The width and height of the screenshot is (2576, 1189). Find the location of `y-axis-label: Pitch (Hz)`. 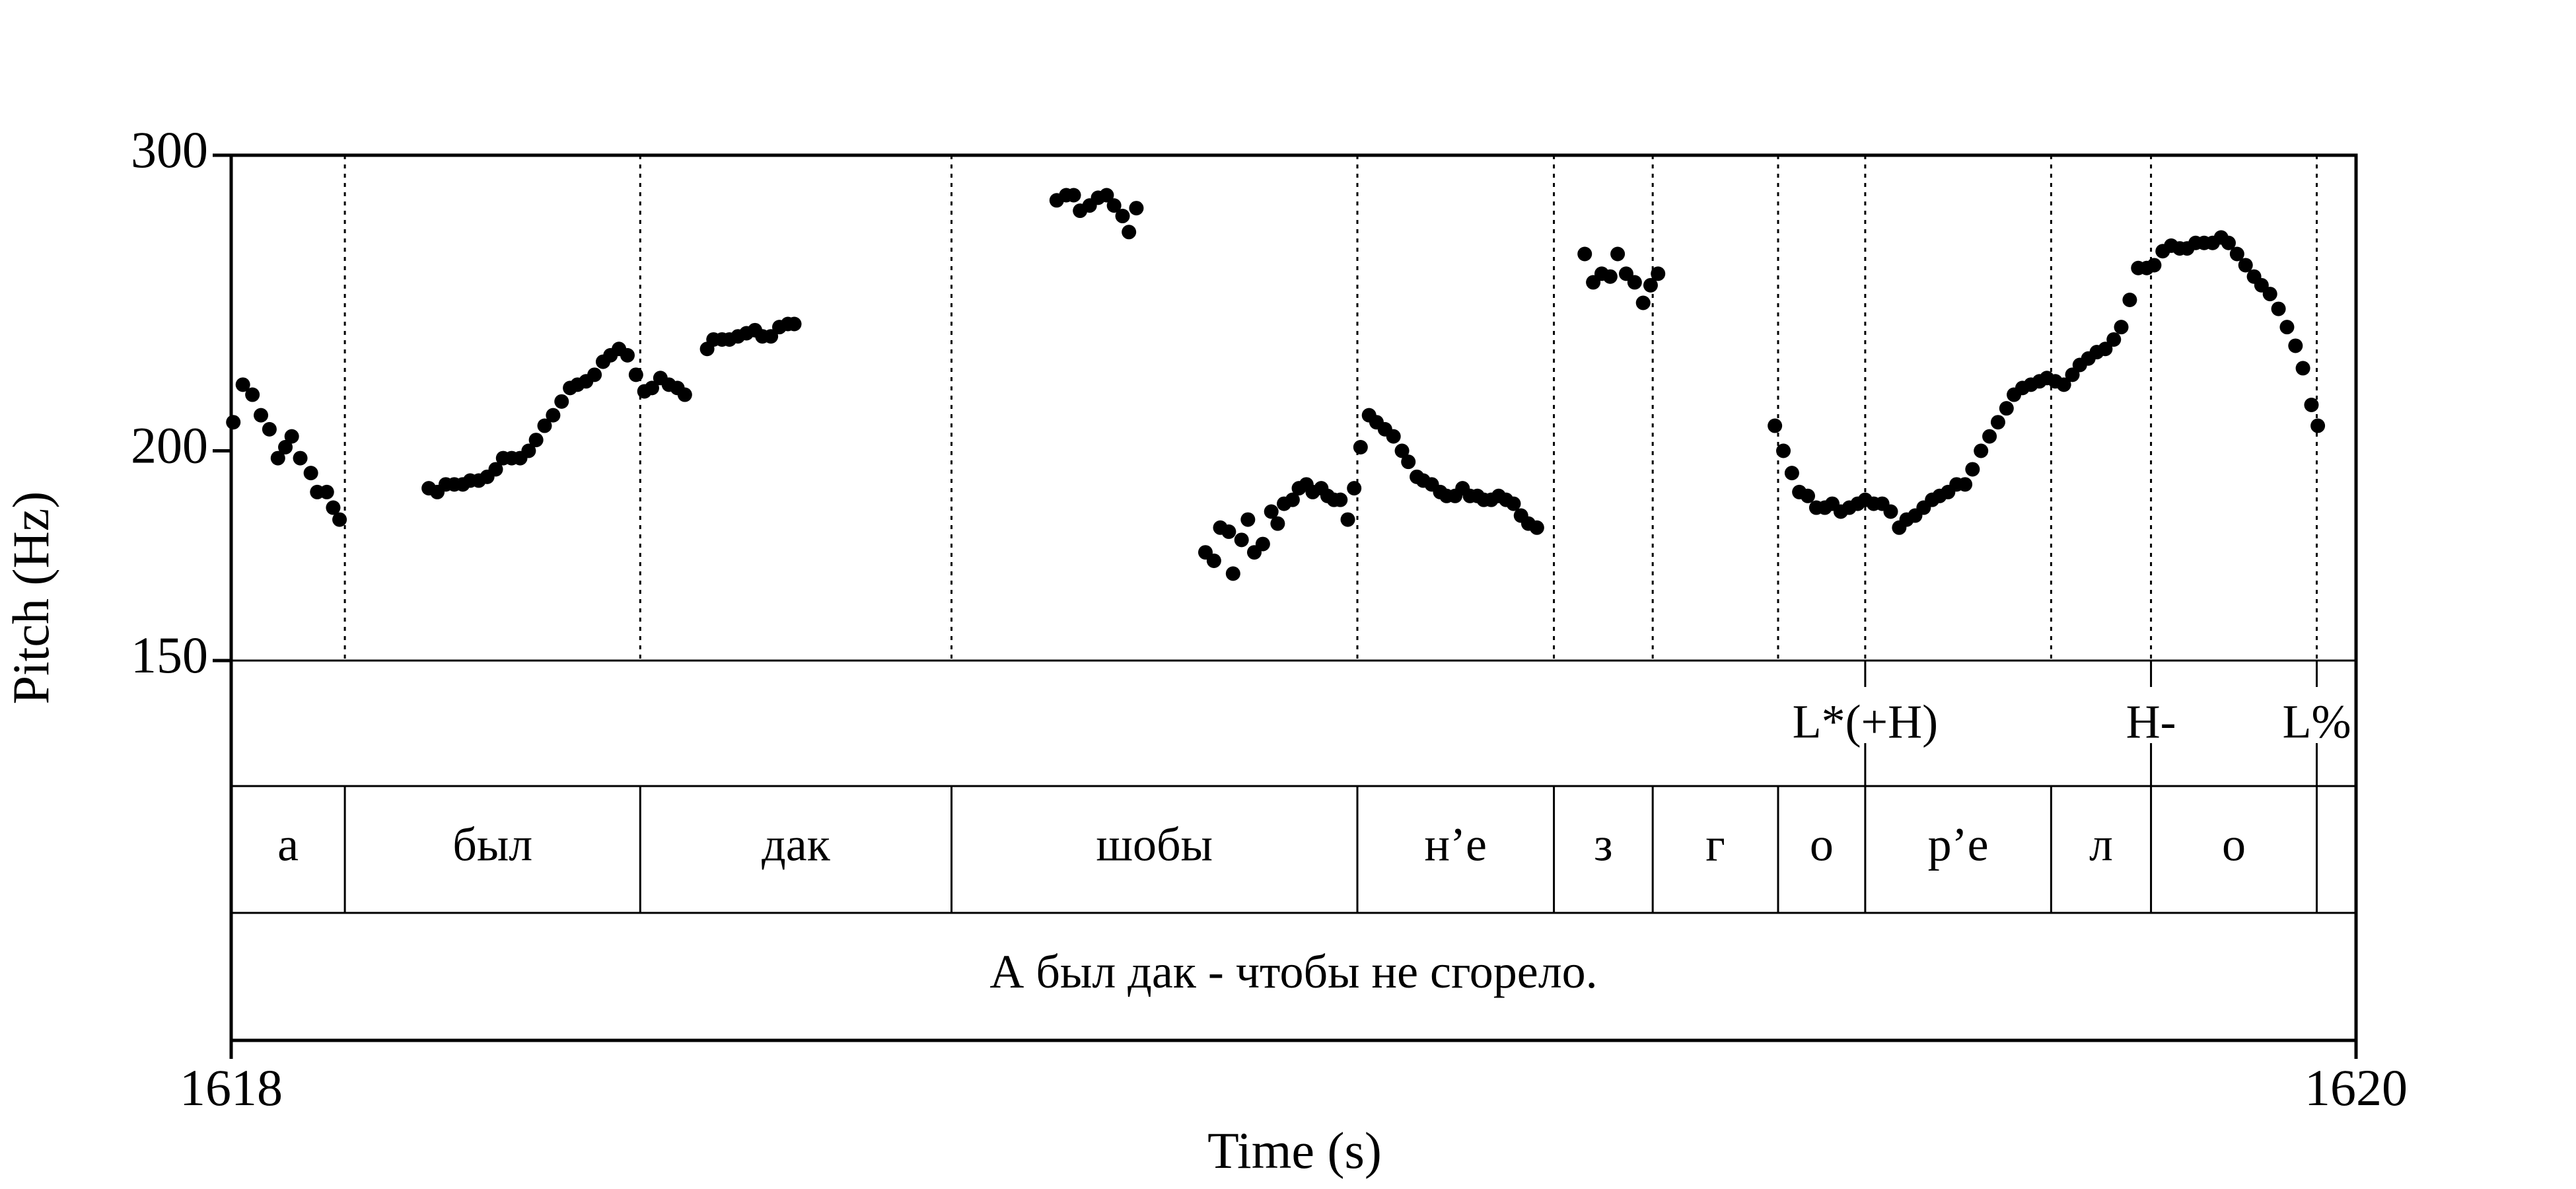

y-axis-label: Pitch (Hz) is located at coordinates (31, 598).